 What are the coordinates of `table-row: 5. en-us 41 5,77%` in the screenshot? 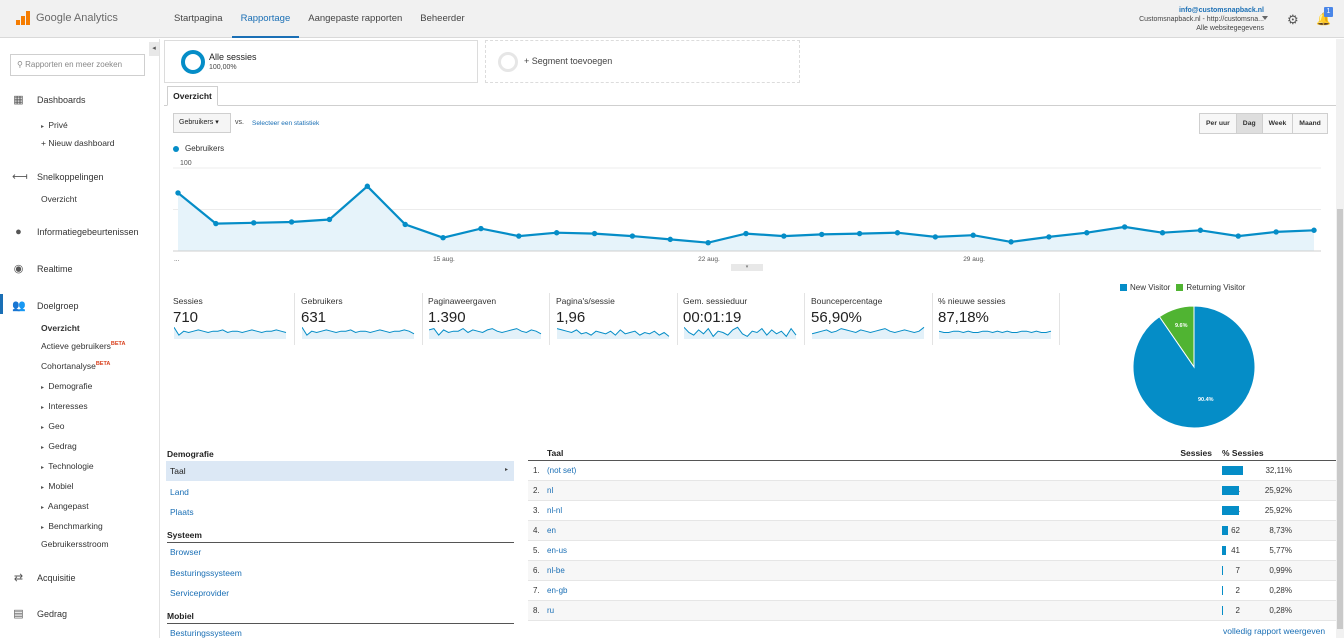 It's located at (932, 551).